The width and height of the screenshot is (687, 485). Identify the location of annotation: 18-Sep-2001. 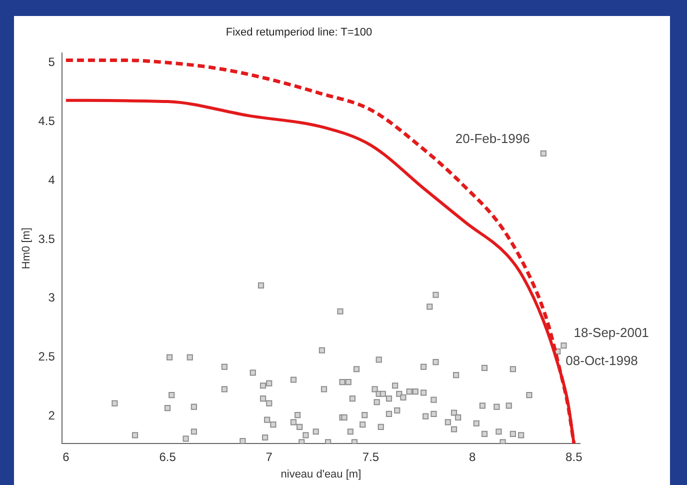
(611, 332).